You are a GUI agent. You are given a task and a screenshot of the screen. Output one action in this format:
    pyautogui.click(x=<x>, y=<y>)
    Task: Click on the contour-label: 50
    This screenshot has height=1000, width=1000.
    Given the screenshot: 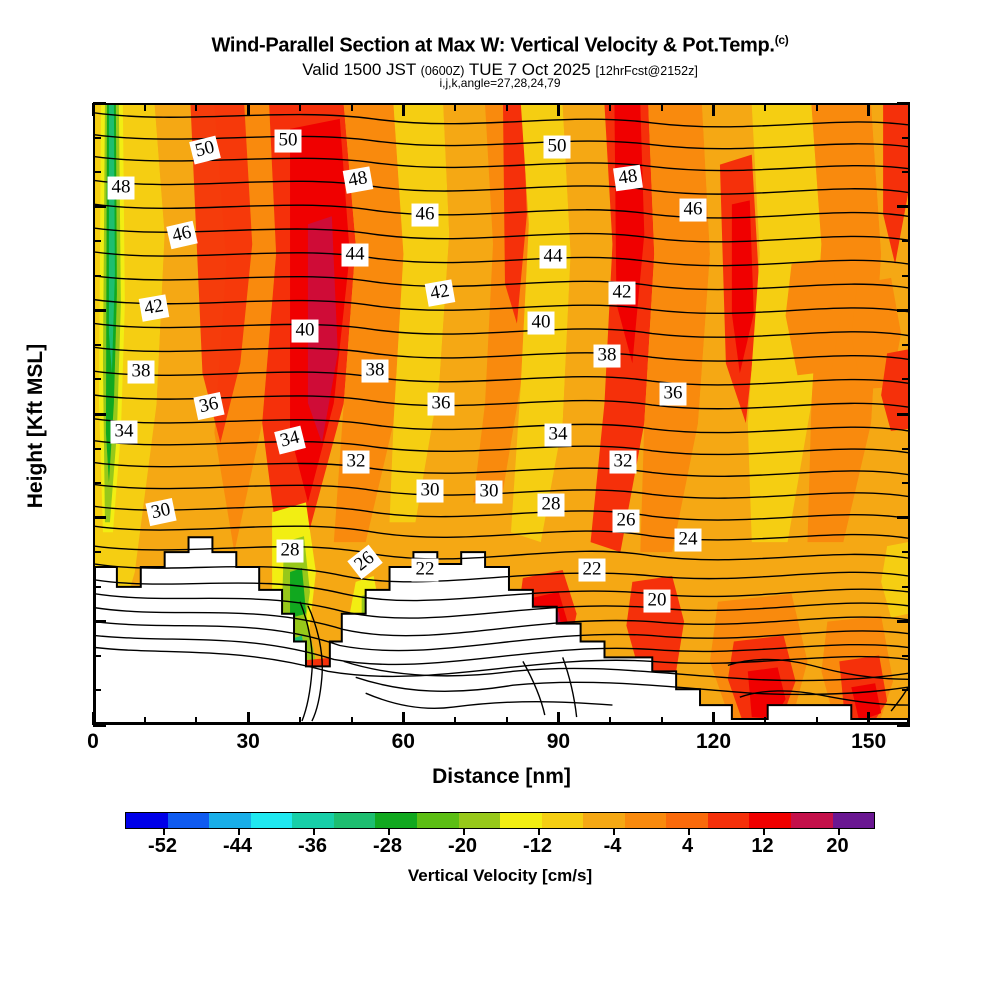 What is the action you would take?
    pyautogui.click(x=288, y=141)
    